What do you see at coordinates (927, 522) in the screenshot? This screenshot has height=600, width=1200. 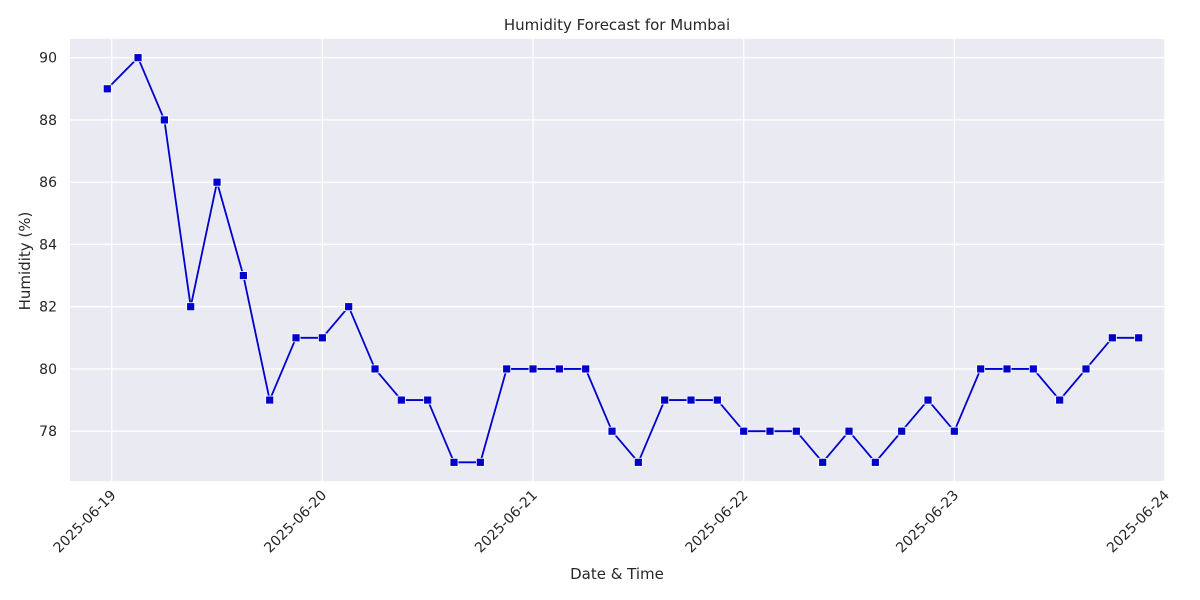 I see `x-tick-label: 2025-06-23` at bounding box center [927, 522].